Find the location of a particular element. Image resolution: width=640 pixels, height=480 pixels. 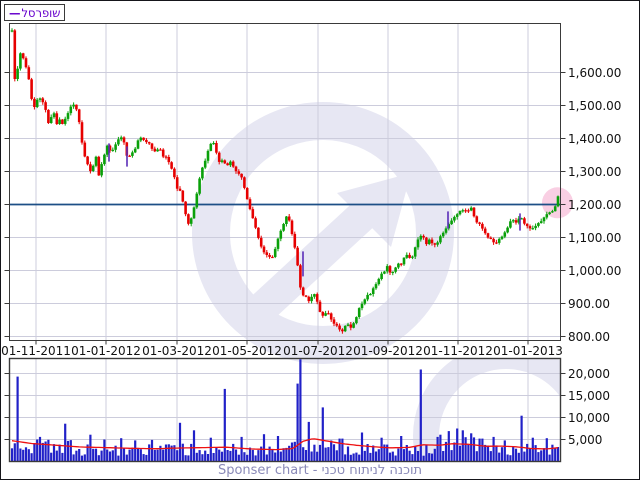

date-axis-label: 01-03-2012 is located at coordinates (177, 351).